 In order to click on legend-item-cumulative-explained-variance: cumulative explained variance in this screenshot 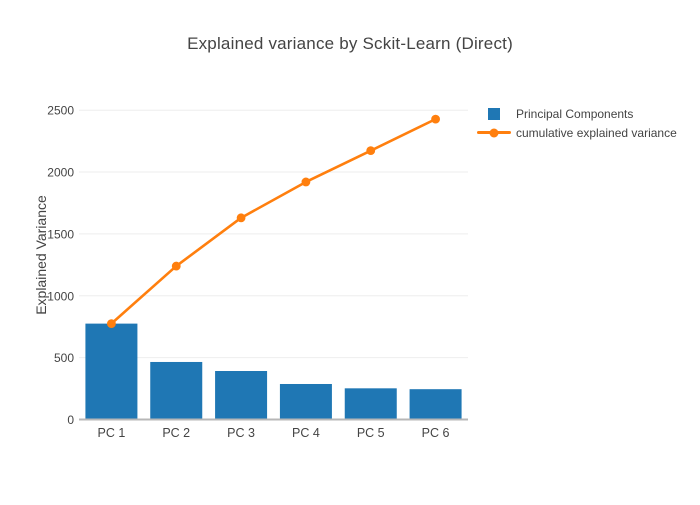, I will do `click(577, 132)`.